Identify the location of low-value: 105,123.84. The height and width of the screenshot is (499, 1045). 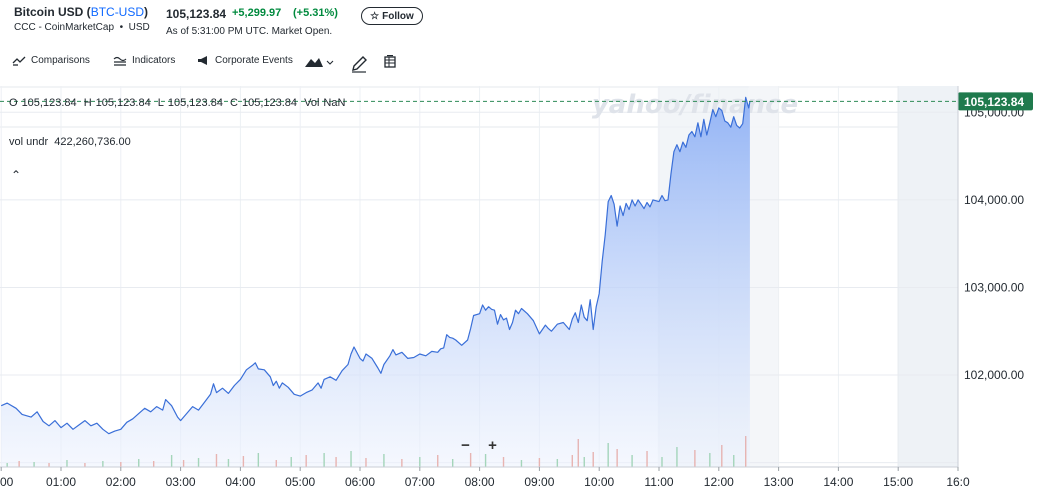
(195, 103).